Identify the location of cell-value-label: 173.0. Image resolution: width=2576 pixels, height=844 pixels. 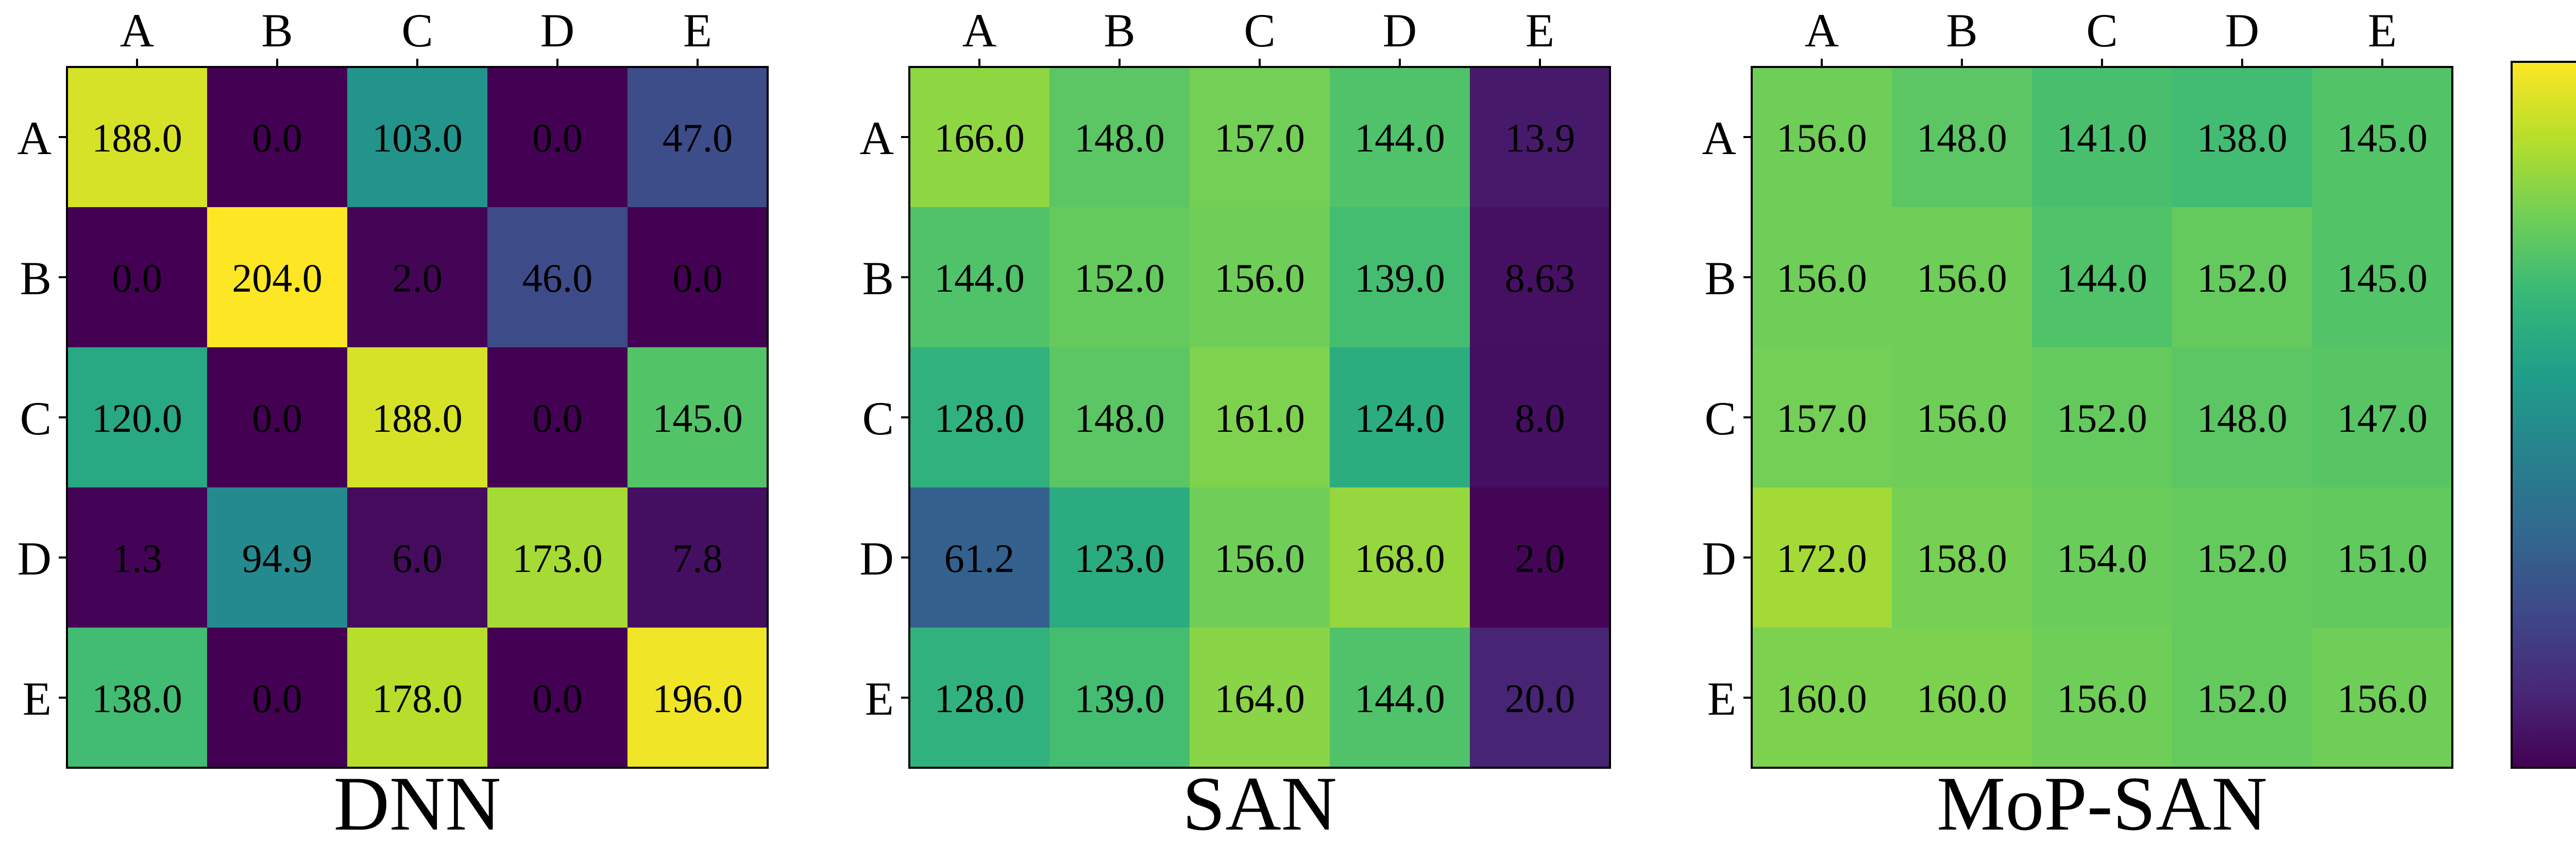
(557, 558).